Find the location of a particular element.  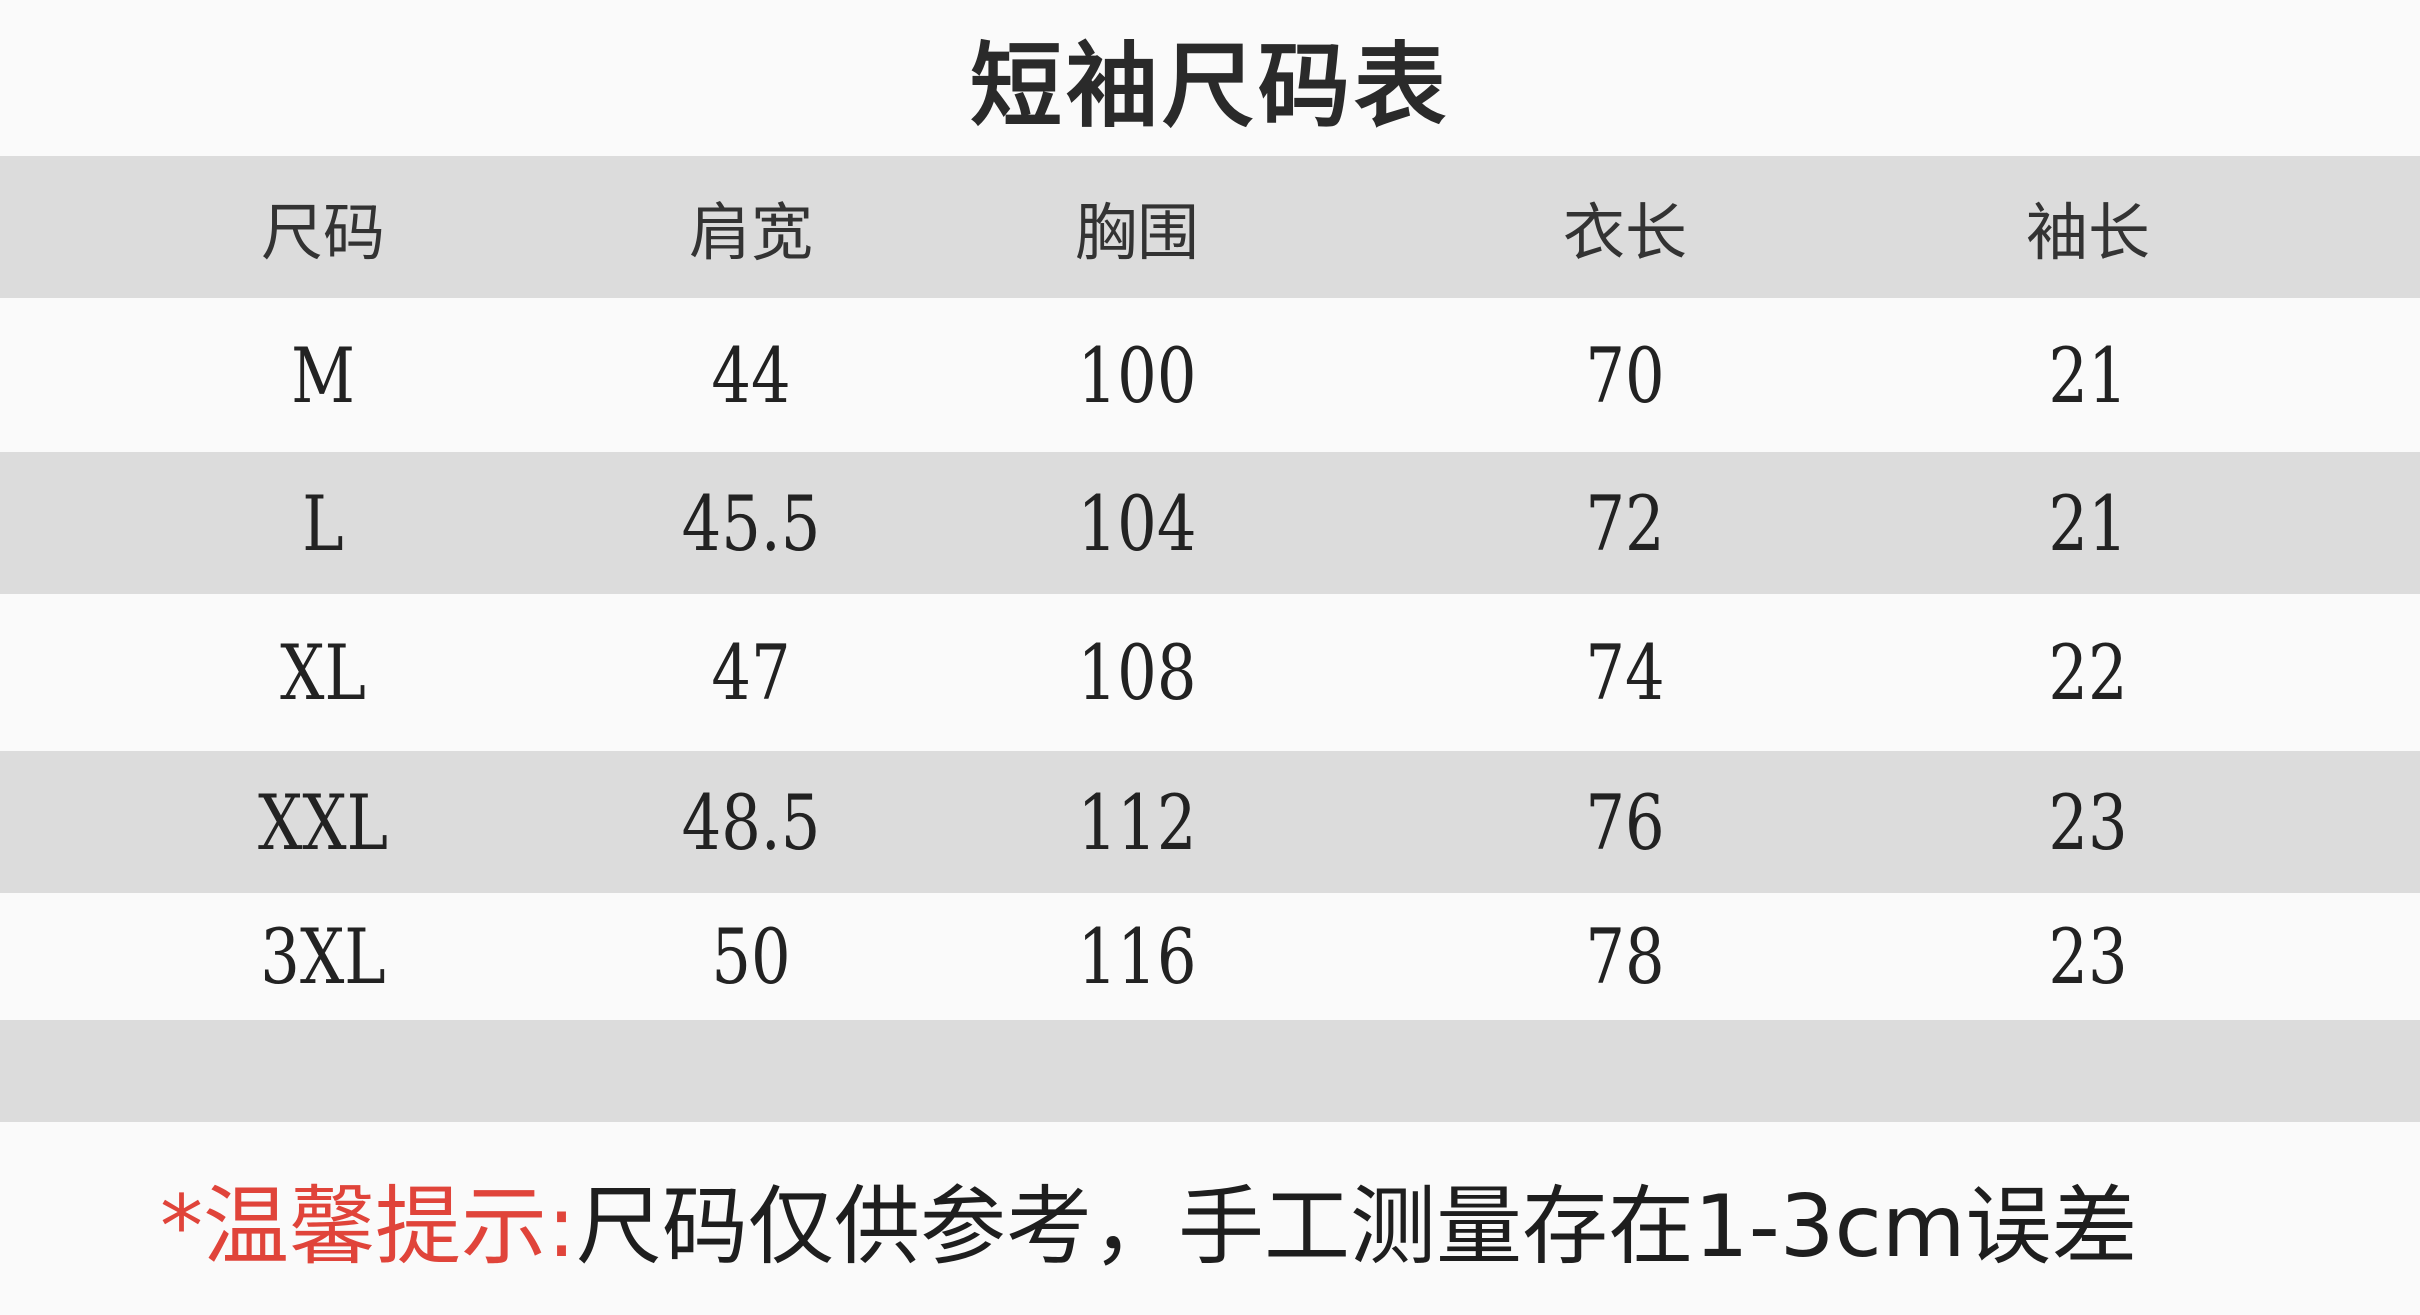

header-shoulder: 肩宽 is located at coordinates (750, 232).